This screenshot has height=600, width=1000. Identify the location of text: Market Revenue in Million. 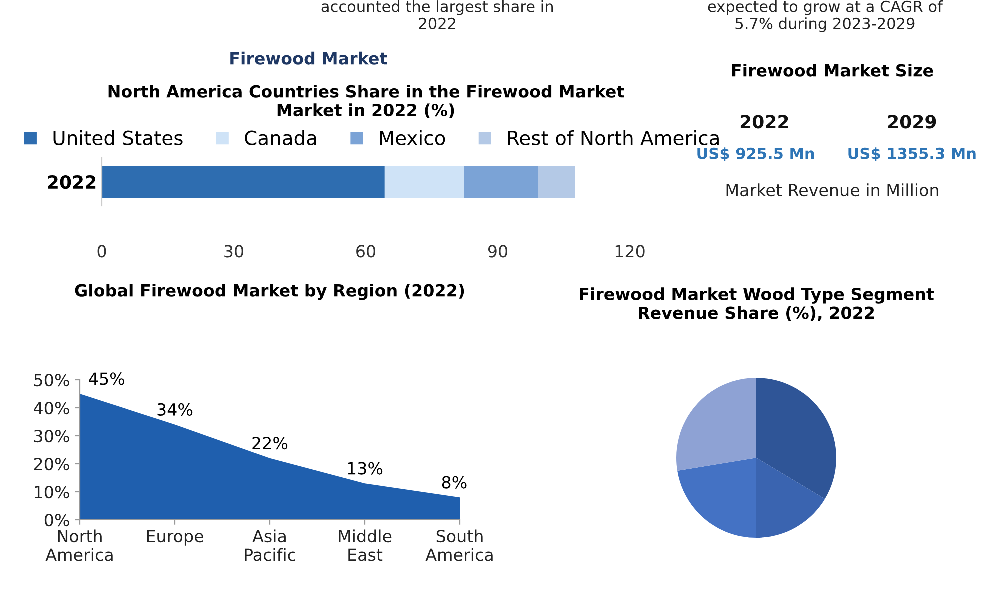
(832, 190).